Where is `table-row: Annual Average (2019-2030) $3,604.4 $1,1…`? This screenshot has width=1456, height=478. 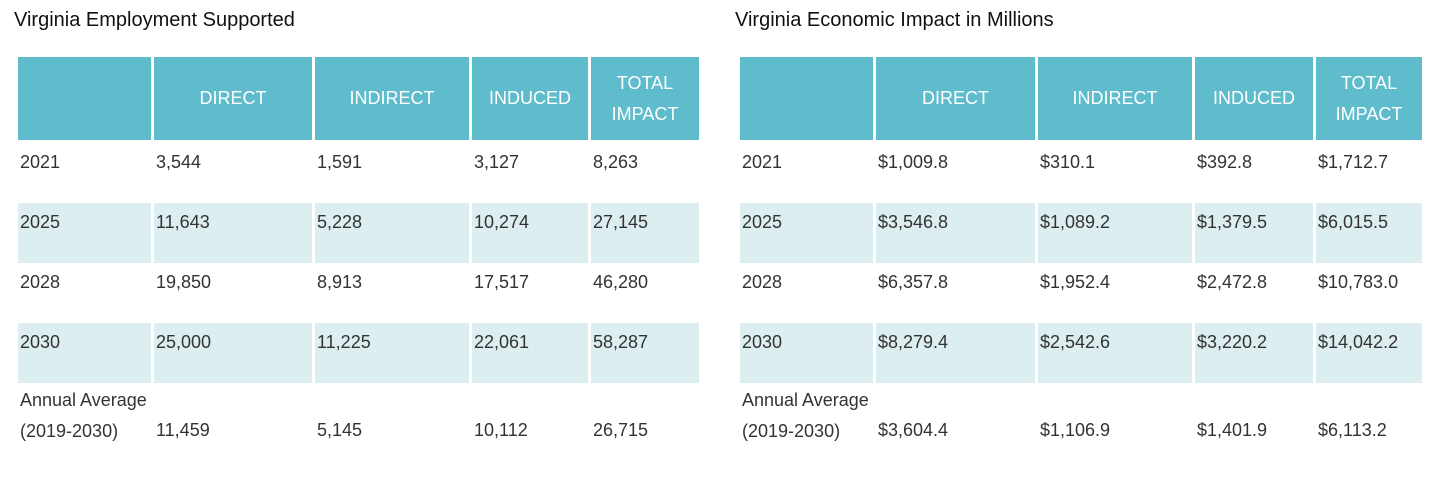
table-row: Annual Average (2019-2030) $3,604.4 $1,1… is located at coordinates (1081, 429).